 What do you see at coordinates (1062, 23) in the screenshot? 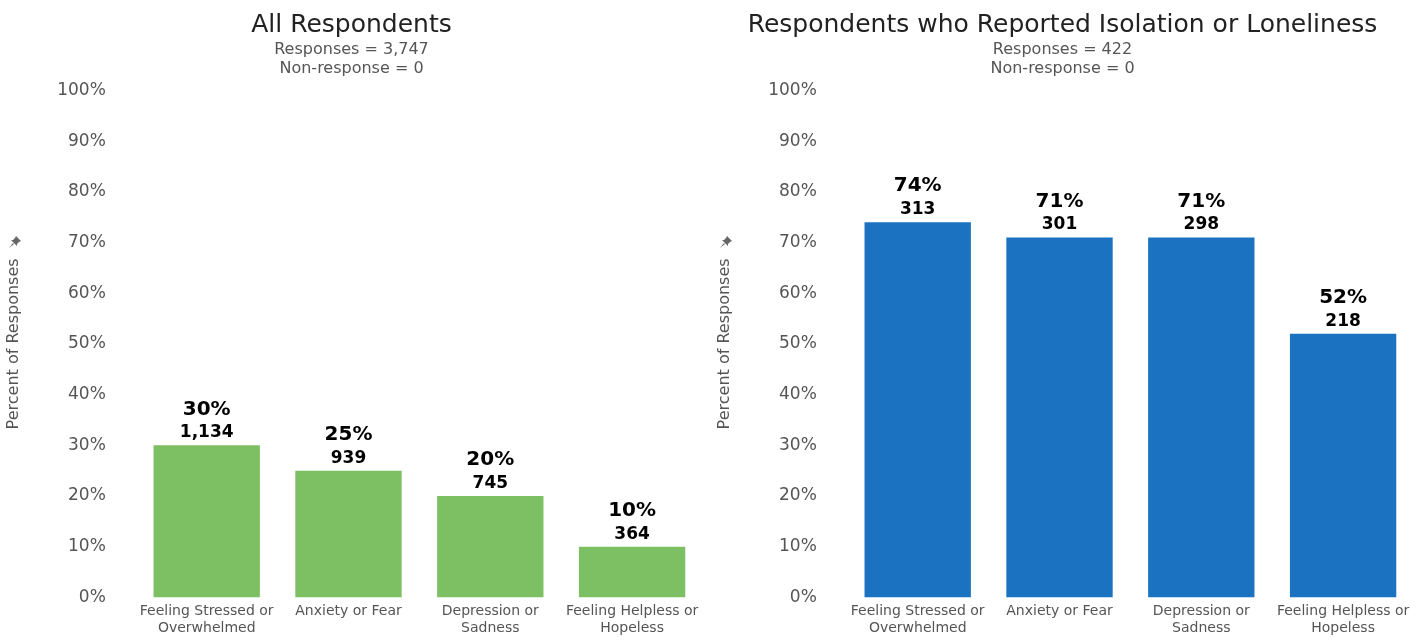
I see `chart-title: Respondents who Reported Isolation or Loneliness` at bounding box center [1062, 23].